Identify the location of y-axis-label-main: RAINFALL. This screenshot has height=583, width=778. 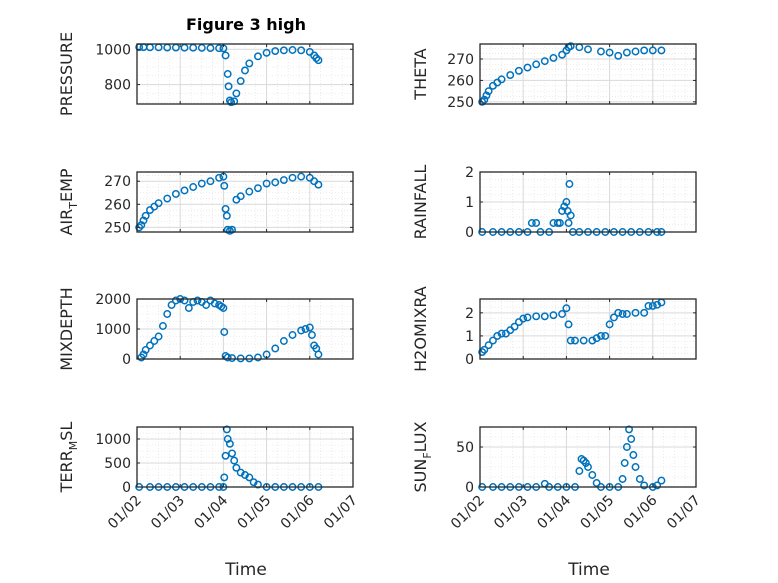
(420, 202).